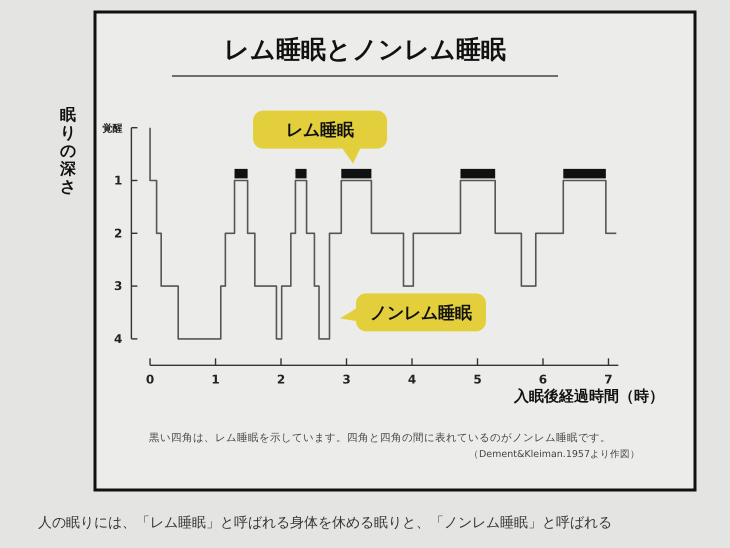 Image resolution: width=730 pixels, height=548 pixels. Describe the element at coordinates (215, 379) in the screenshot. I see `x-tick-label: 1` at that location.